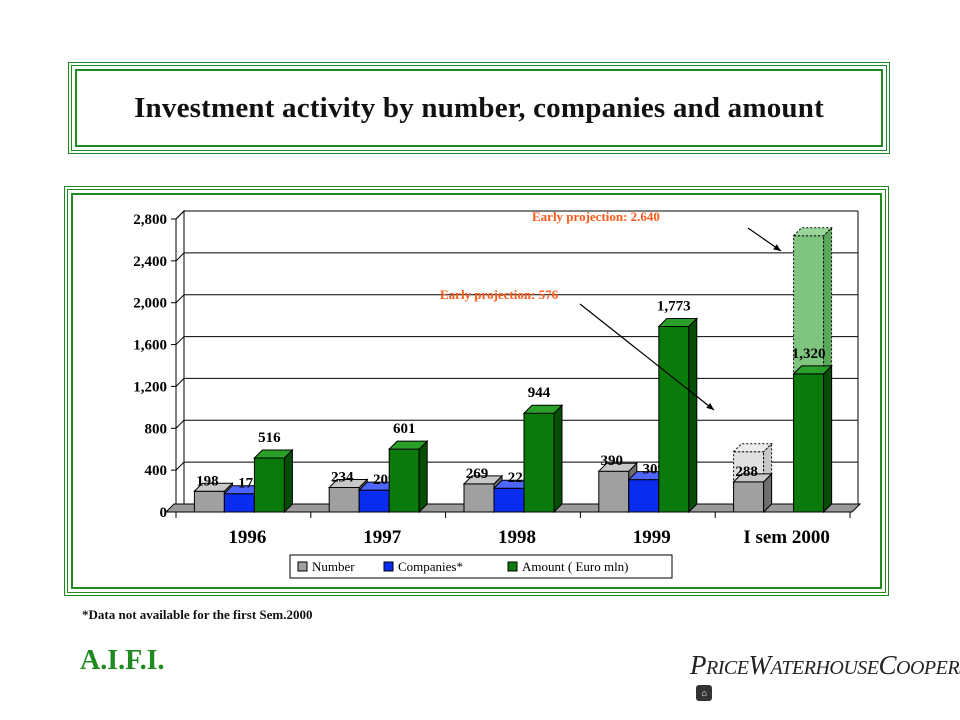 This screenshot has height=720, width=960. I want to click on y-tick-label: 1,200, so click(150, 387).